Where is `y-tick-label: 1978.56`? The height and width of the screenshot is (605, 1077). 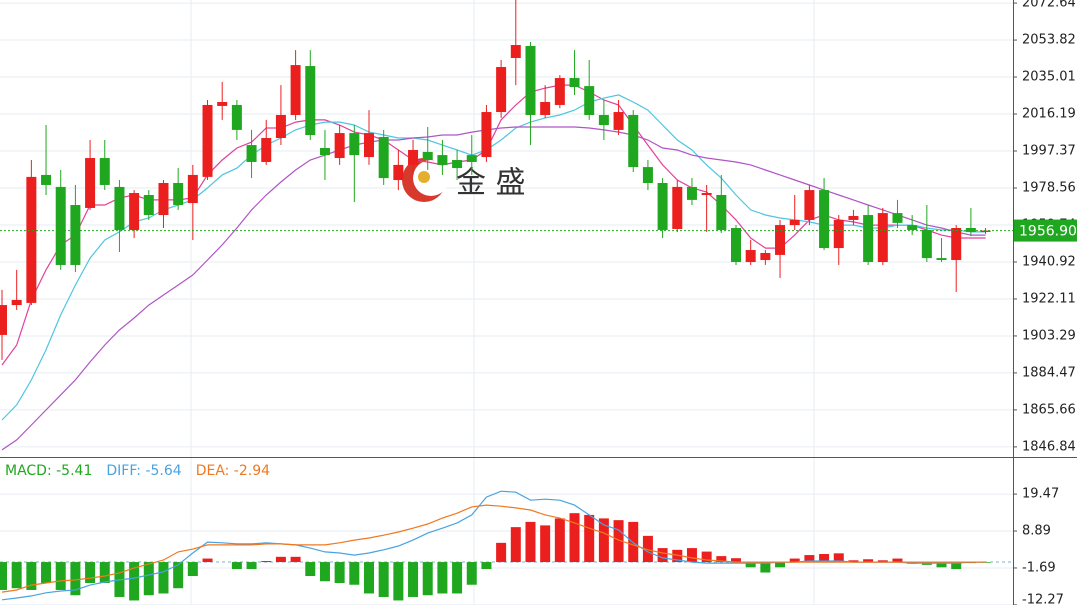
y-tick-label: 1978.56 is located at coordinates (1049, 187).